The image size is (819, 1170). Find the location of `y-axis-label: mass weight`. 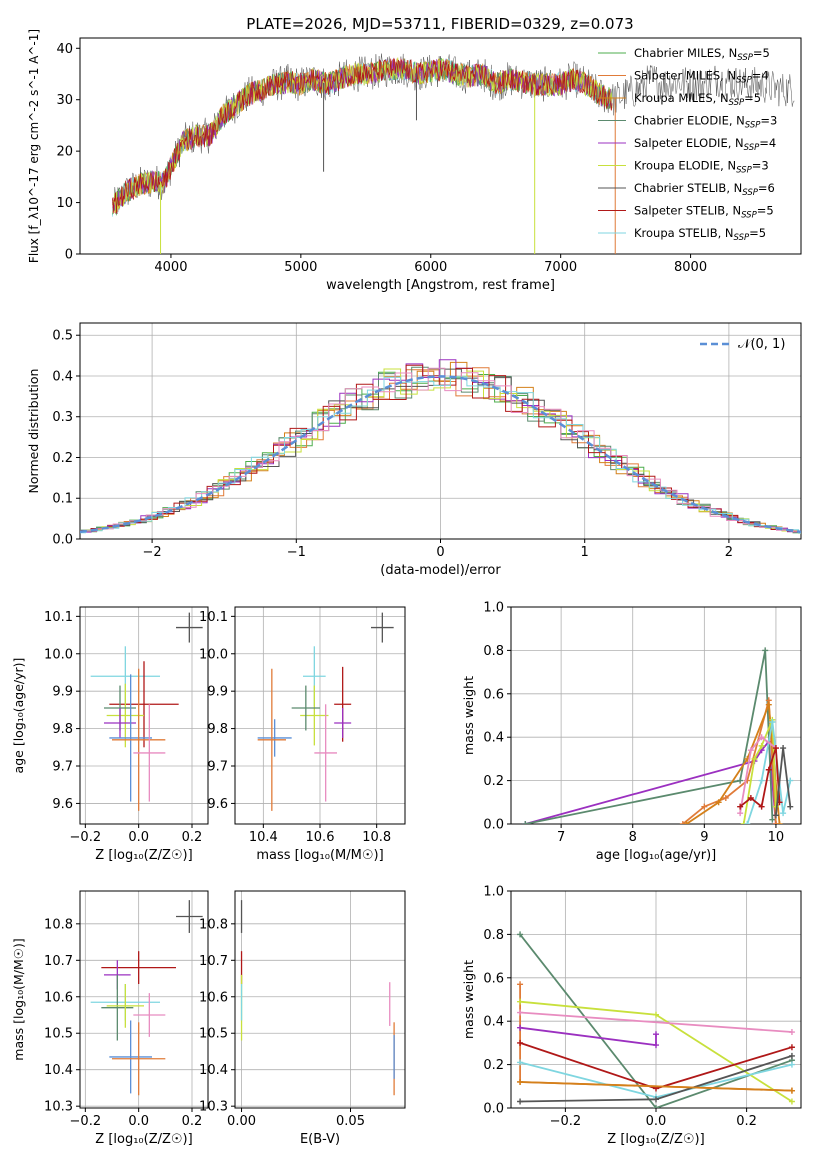

y-axis-label: mass weight is located at coordinates (468, 999).